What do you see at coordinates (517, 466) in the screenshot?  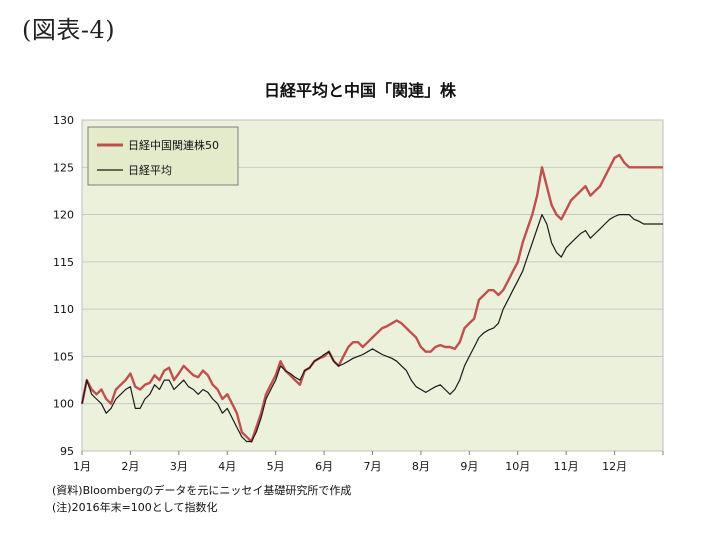 I see `x-tick-label: 10月` at bounding box center [517, 466].